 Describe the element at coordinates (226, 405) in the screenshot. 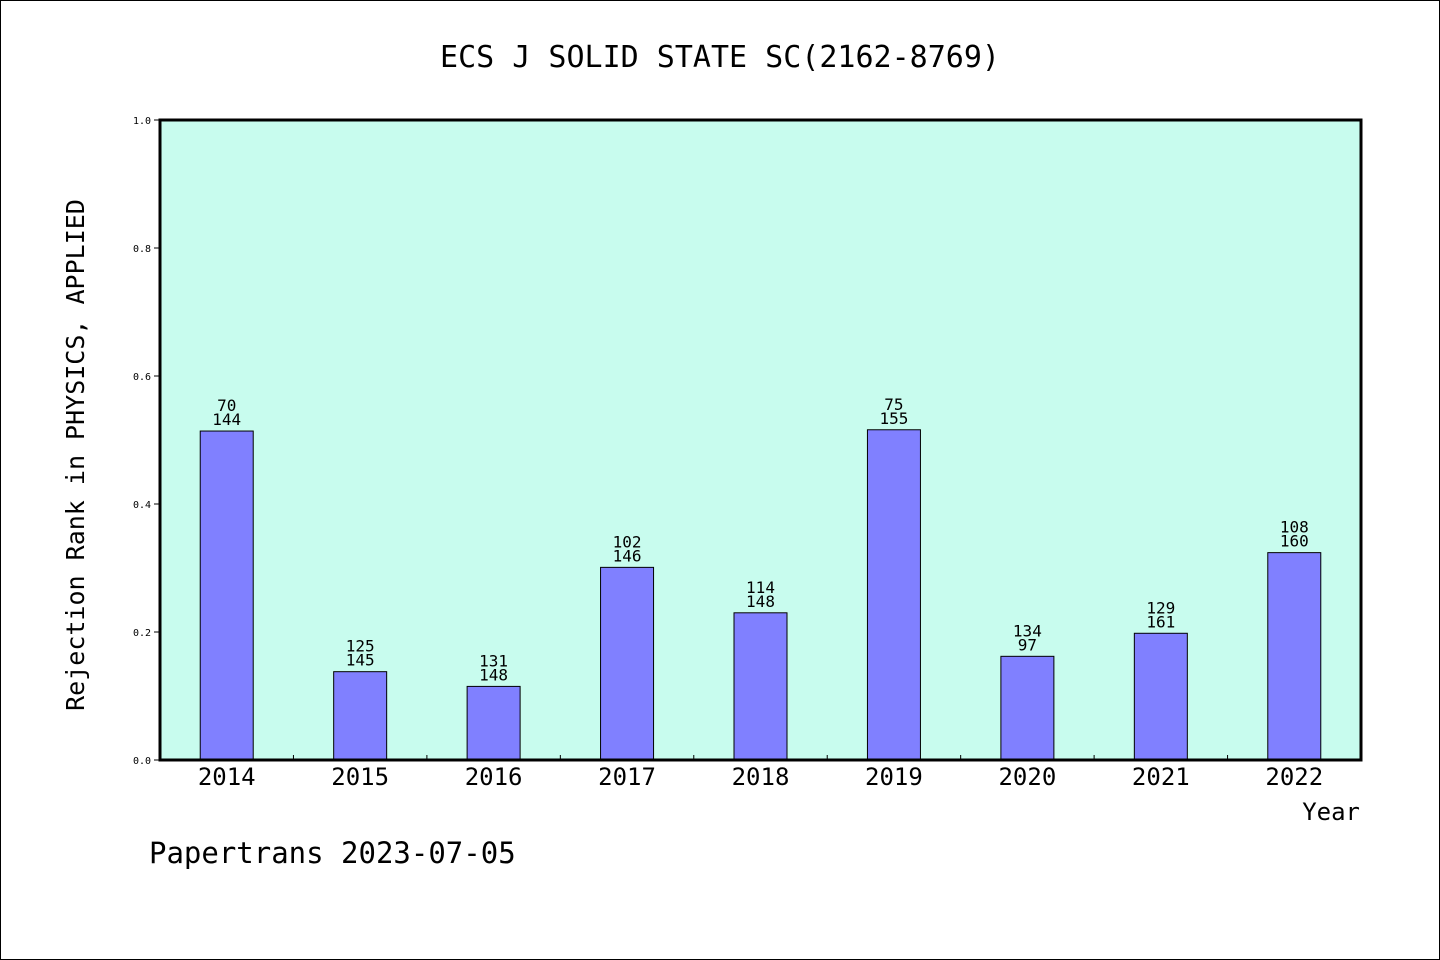

I see `bar-label-top-2014: 70` at that location.